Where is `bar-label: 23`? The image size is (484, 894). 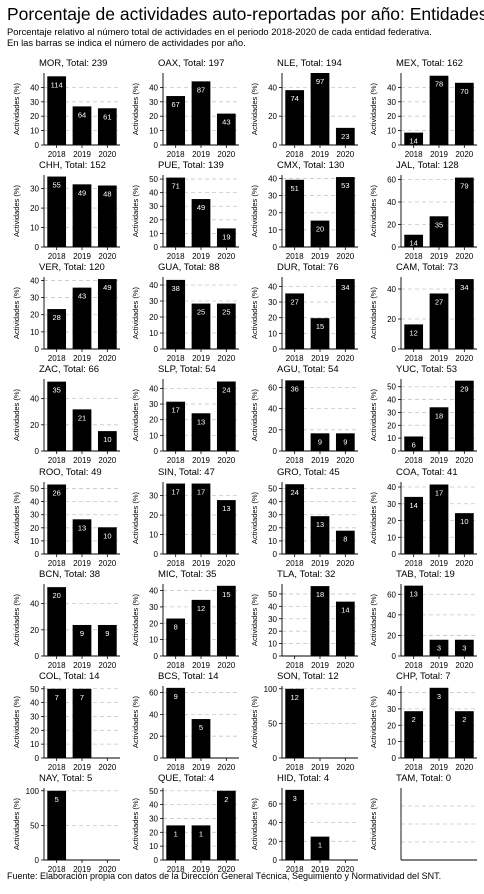 bar-label: 23 is located at coordinates (345, 136).